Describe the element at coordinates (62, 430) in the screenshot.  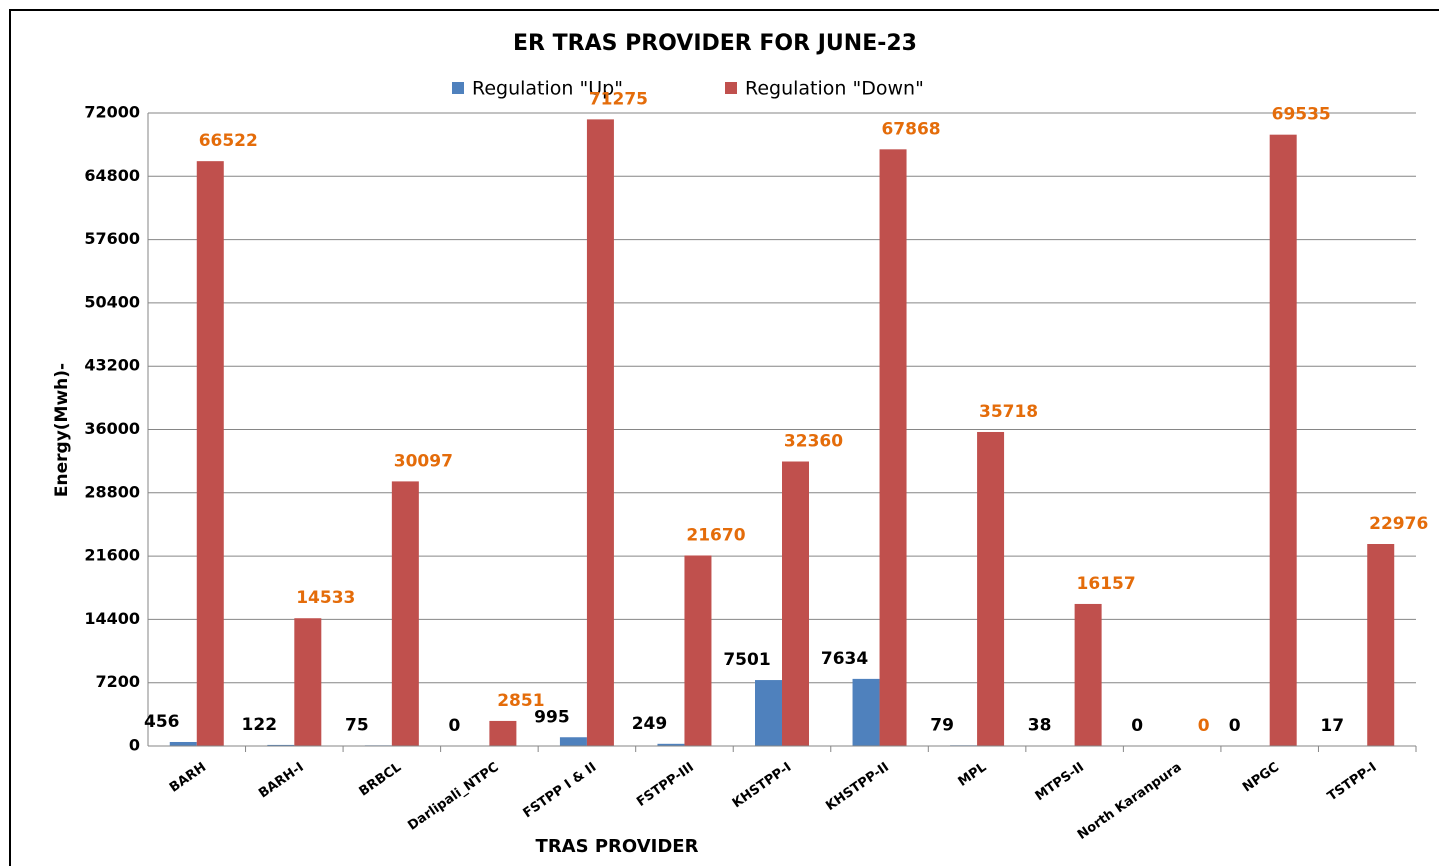
I see `y-axis-title: Energy(Mwh)-` at that location.